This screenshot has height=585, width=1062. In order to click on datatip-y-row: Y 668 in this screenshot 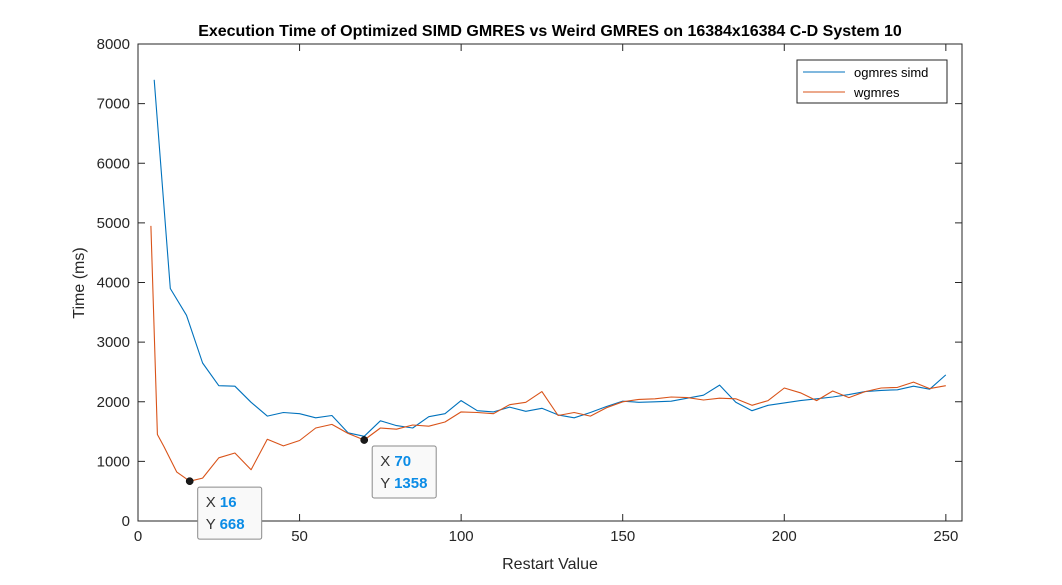, I will do `click(225, 524)`.